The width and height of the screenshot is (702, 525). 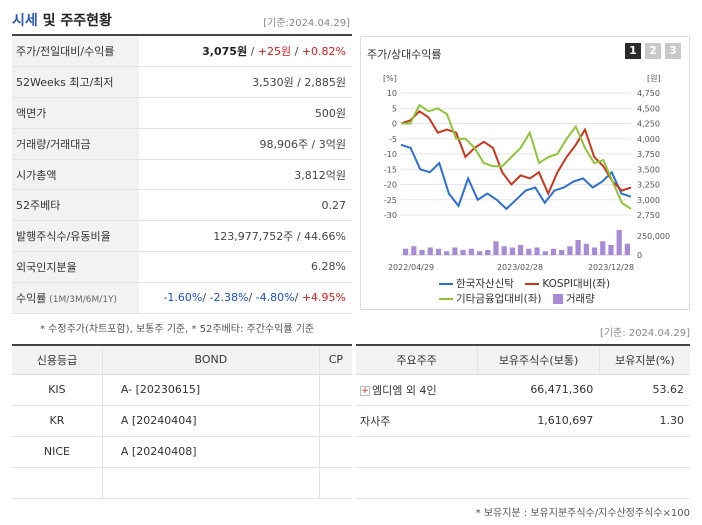 I want to click on chart-legend: 한국자산신탁 KOSPI대비(좌) 기타금융업대비(좌) 거래량, so click(x=564, y=292).